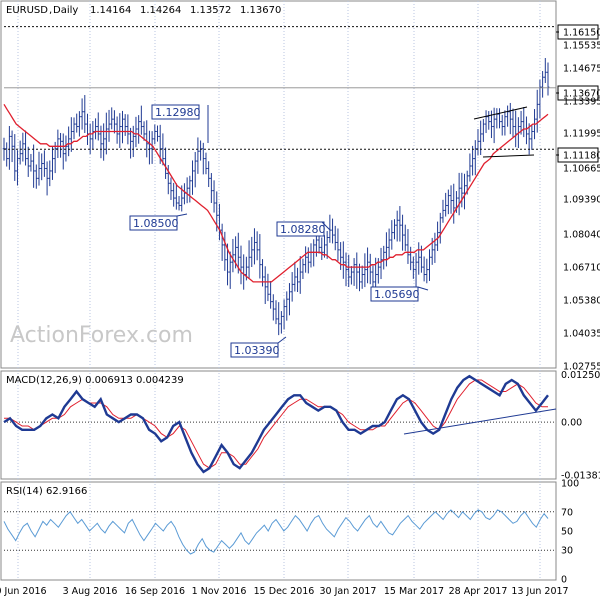 This screenshot has width=600, height=604. Describe the element at coordinates (110, 10) in the screenshot. I see `ohlc-open: 1.14164` at that location.